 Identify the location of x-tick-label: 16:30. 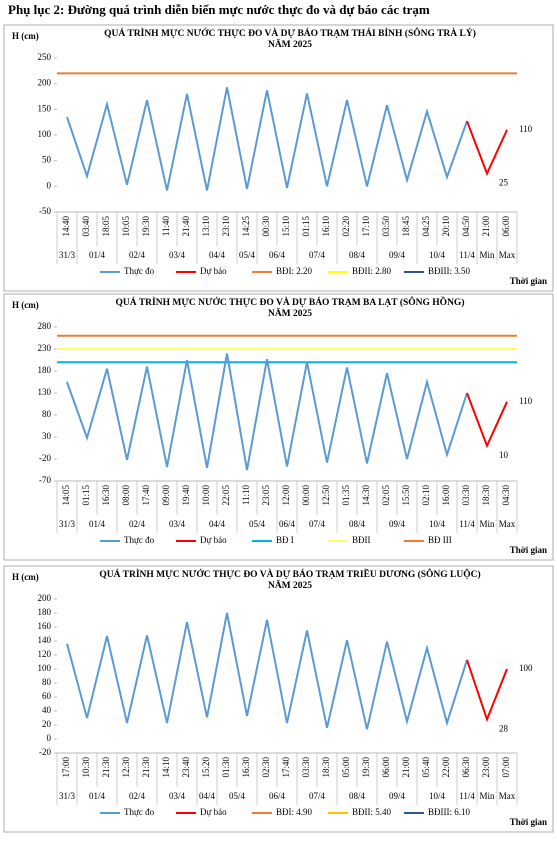
(246, 767).